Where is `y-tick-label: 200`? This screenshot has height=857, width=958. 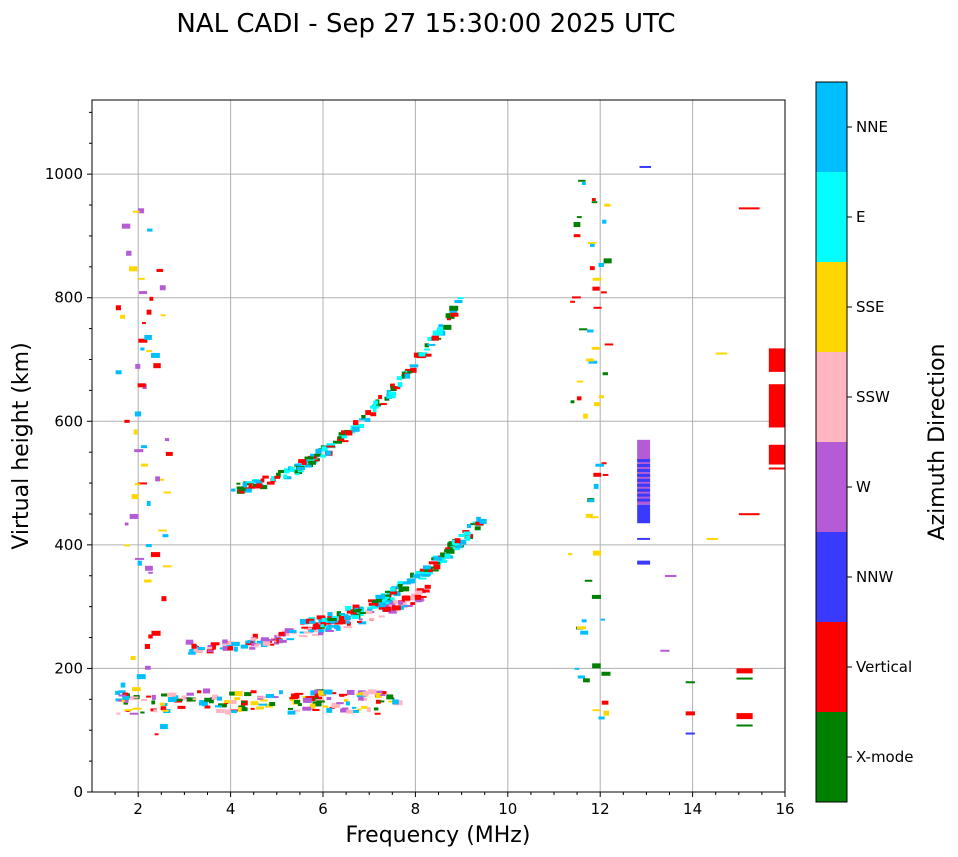 y-tick-label: 200 is located at coordinates (68, 668).